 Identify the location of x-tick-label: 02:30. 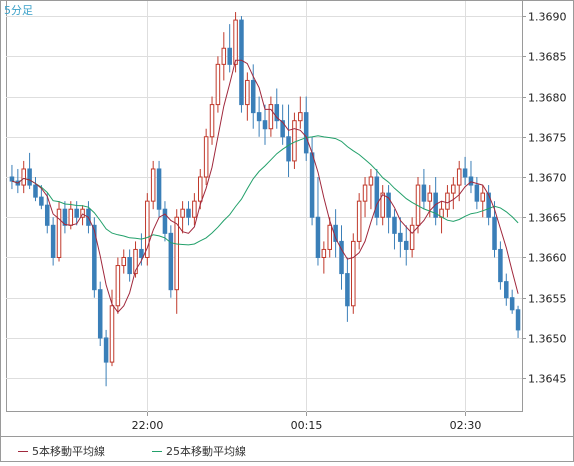
(466, 425).